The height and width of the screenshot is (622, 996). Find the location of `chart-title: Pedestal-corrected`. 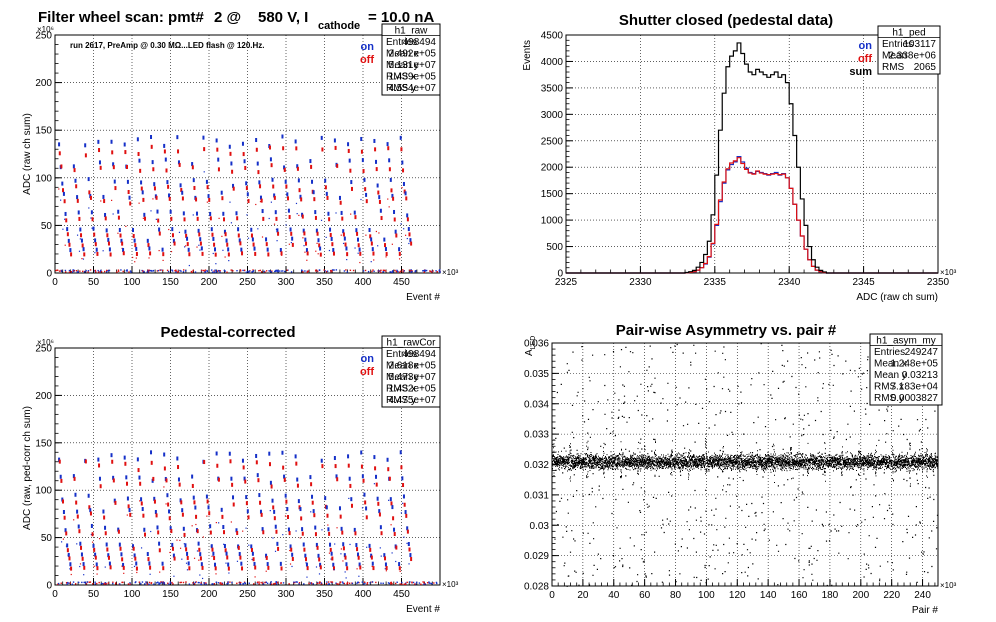

chart-title: Pedestal-corrected is located at coordinates (227, 332).